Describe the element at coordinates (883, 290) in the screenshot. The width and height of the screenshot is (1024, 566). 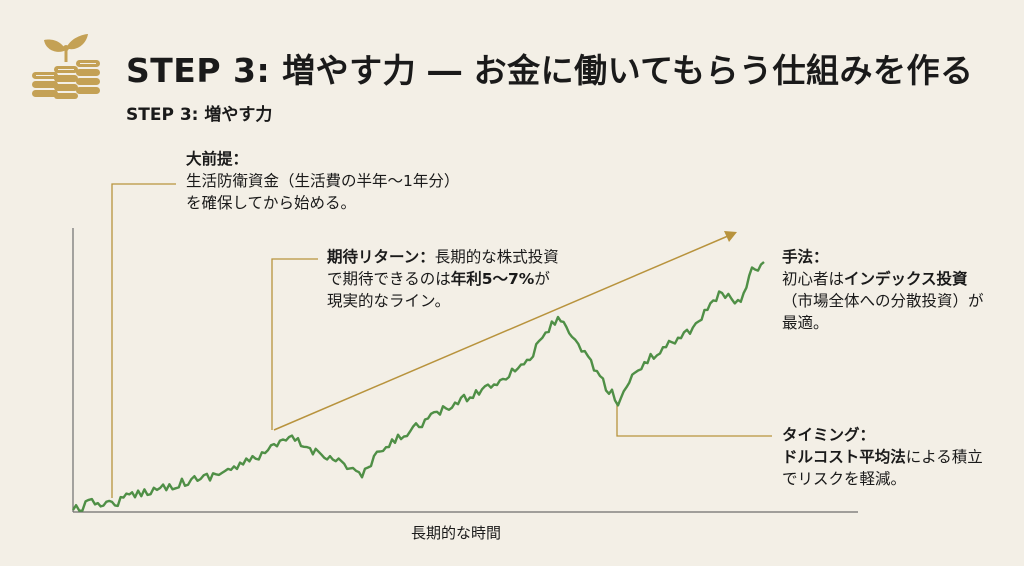
I see `note-method: 手法： 初心者はインデックス投資 （市場全体への分散投資）が 最適。` at that location.